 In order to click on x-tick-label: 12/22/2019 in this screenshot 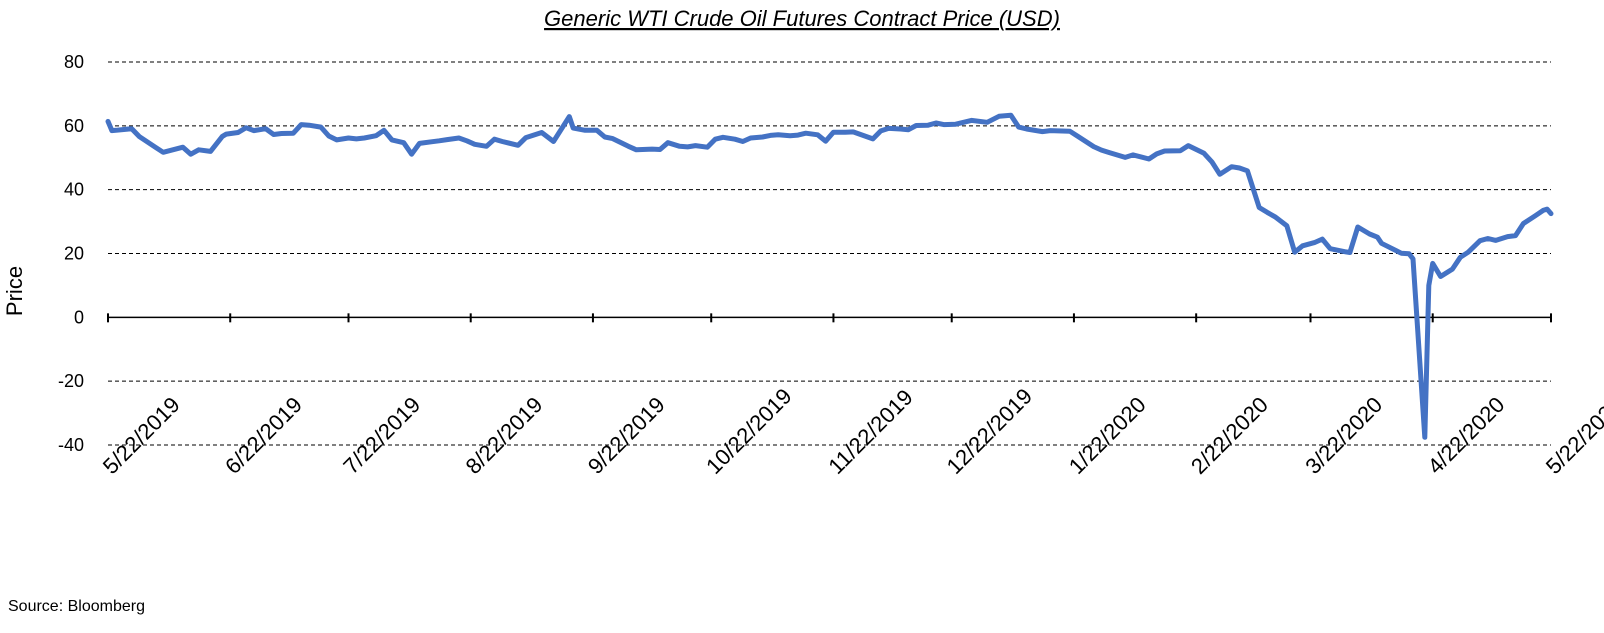, I will do `click(990, 431)`.